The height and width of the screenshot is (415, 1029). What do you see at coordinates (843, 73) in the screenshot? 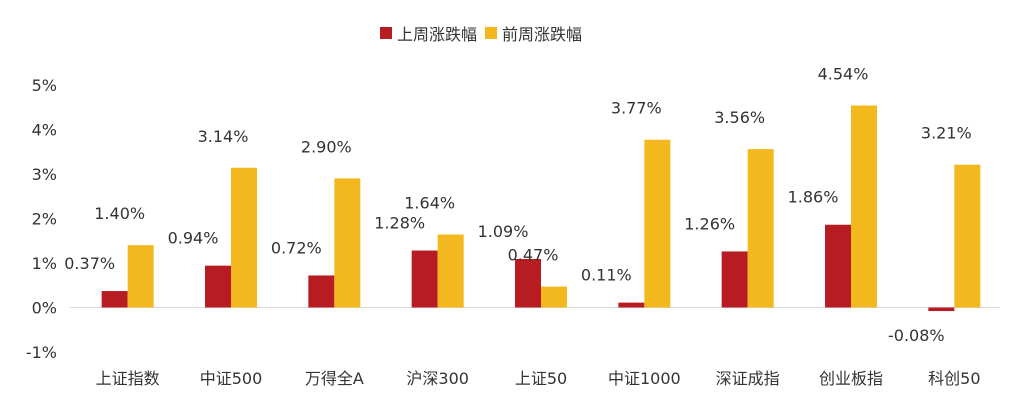
I see `data-label-series-2-8: 4.54%` at bounding box center [843, 73].